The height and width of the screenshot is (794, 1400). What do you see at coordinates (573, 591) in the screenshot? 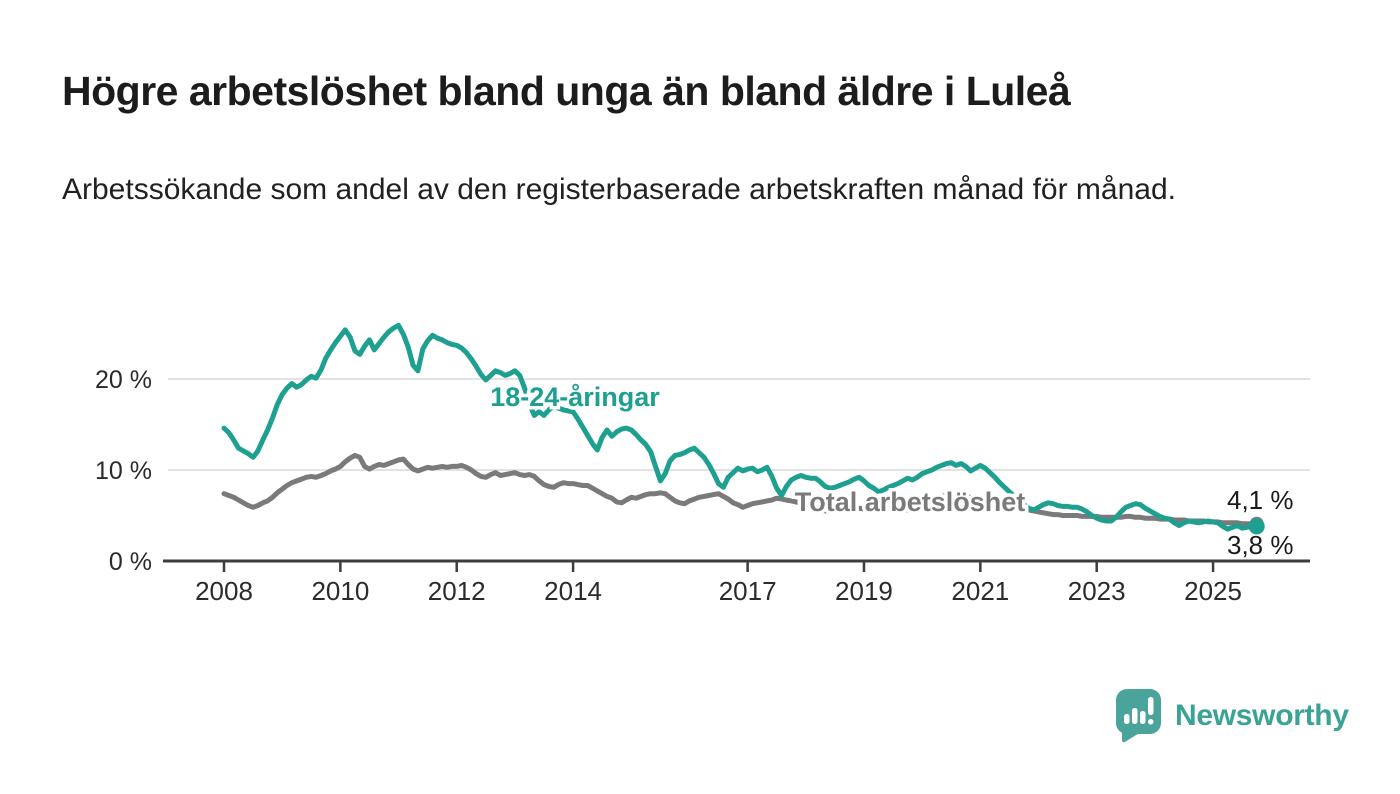
I see `x-tick-label: 2014` at bounding box center [573, 591].